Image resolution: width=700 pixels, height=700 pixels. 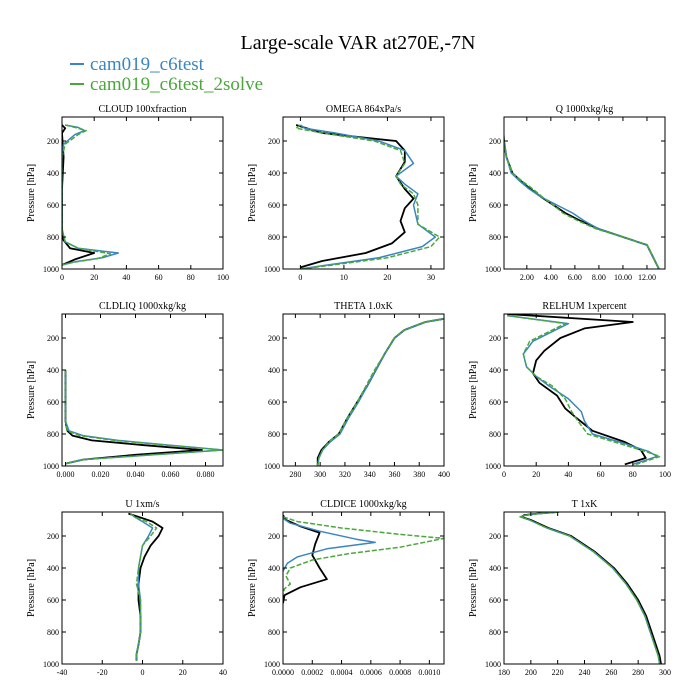 What do you see at coordinates (599, 277) in the screenshot?
I see `x-tick-label: 8.00` at bounding box center [599, 277].